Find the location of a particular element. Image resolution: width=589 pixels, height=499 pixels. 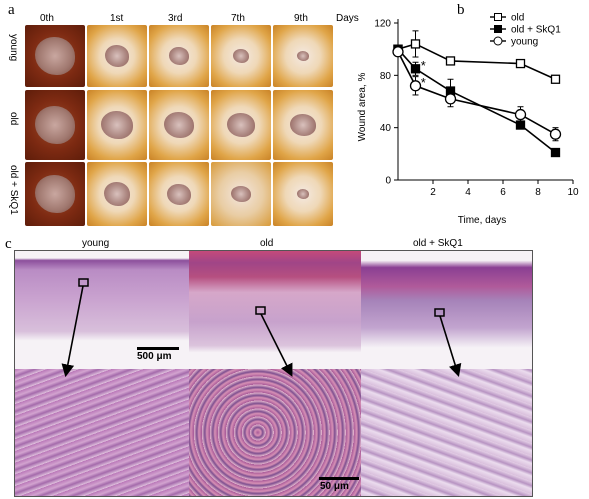

wound-photo-young-1st is located at coordinates (117, 56).